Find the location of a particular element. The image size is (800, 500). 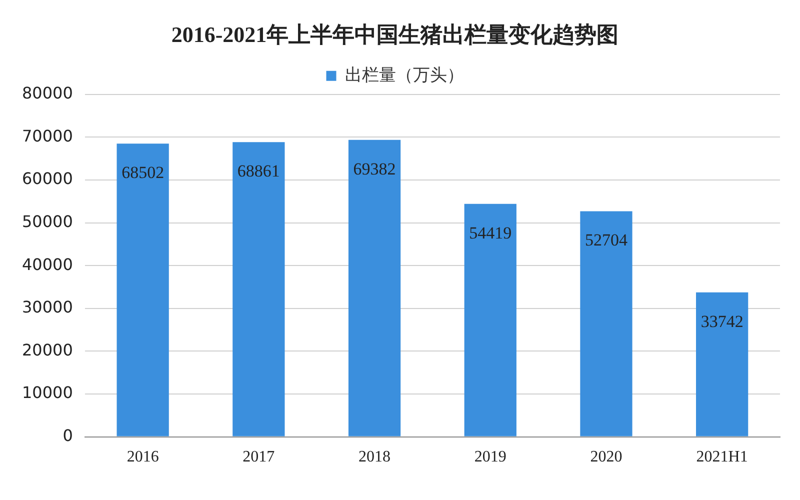

chart-title: 2016-2021年上半年中国生猪出栏量变化趋势图 is located at coordinates (395, 34).